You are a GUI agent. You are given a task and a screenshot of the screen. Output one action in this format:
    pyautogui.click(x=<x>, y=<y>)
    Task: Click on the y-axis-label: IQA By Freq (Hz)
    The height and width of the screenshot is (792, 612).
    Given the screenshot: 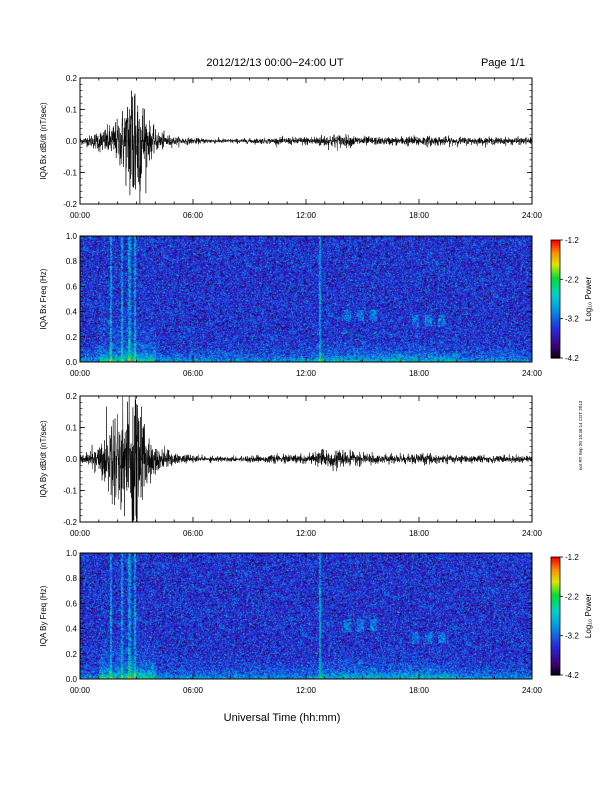 What is the action you would take?
    pyautogui.click(x=43, y=615)
    